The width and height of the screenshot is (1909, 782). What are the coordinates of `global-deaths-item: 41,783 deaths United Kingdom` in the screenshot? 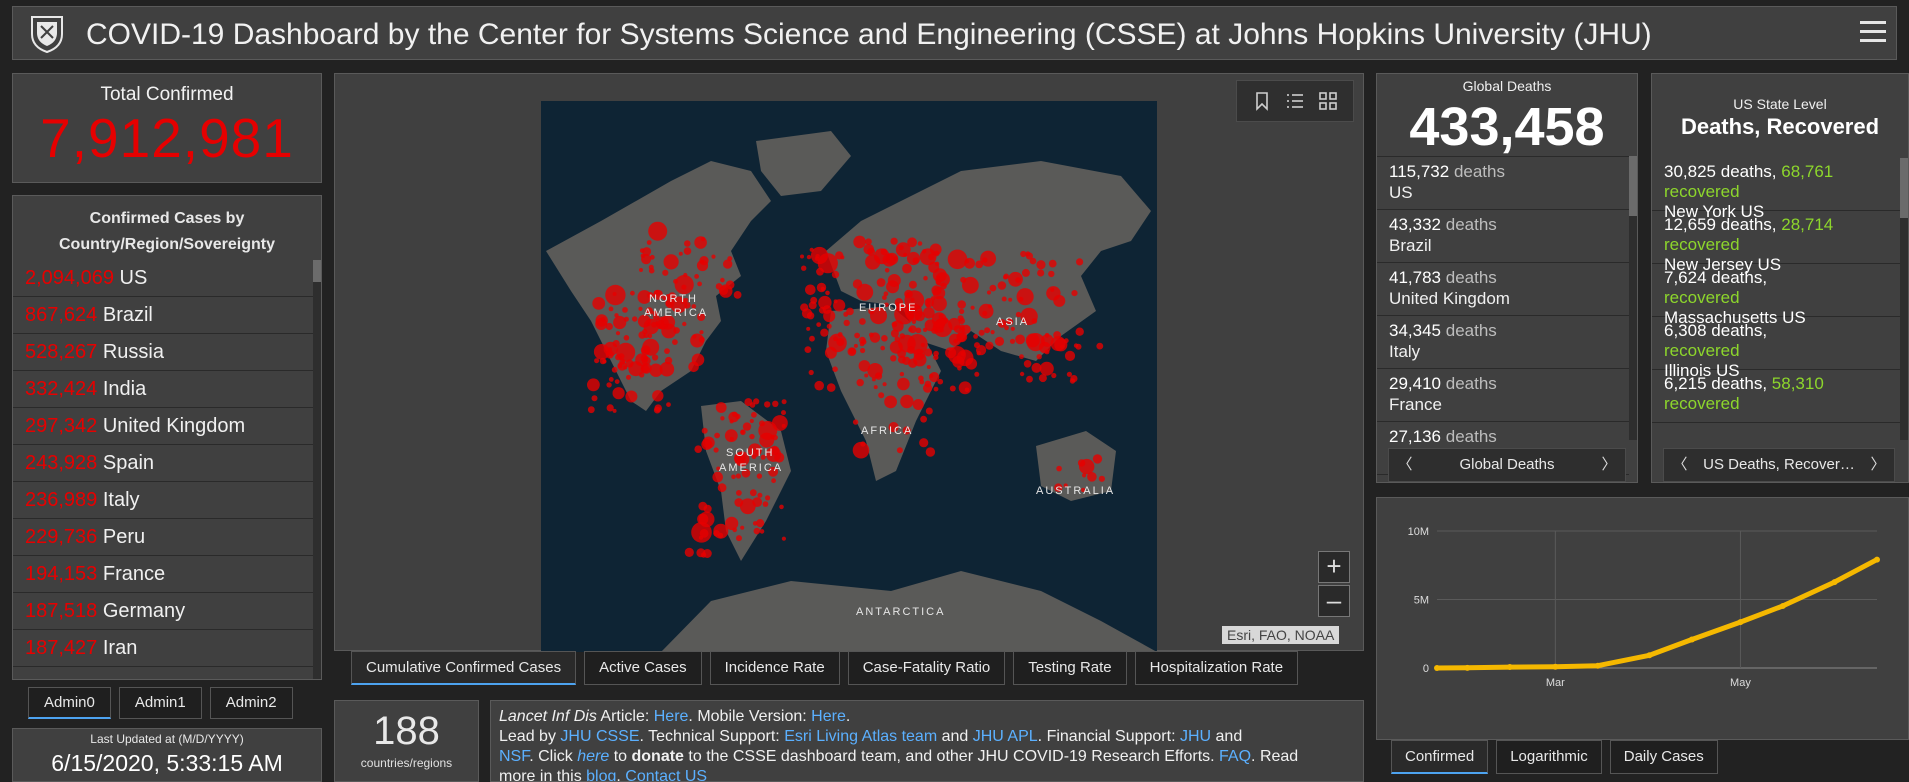 It's located at (1503, 289).